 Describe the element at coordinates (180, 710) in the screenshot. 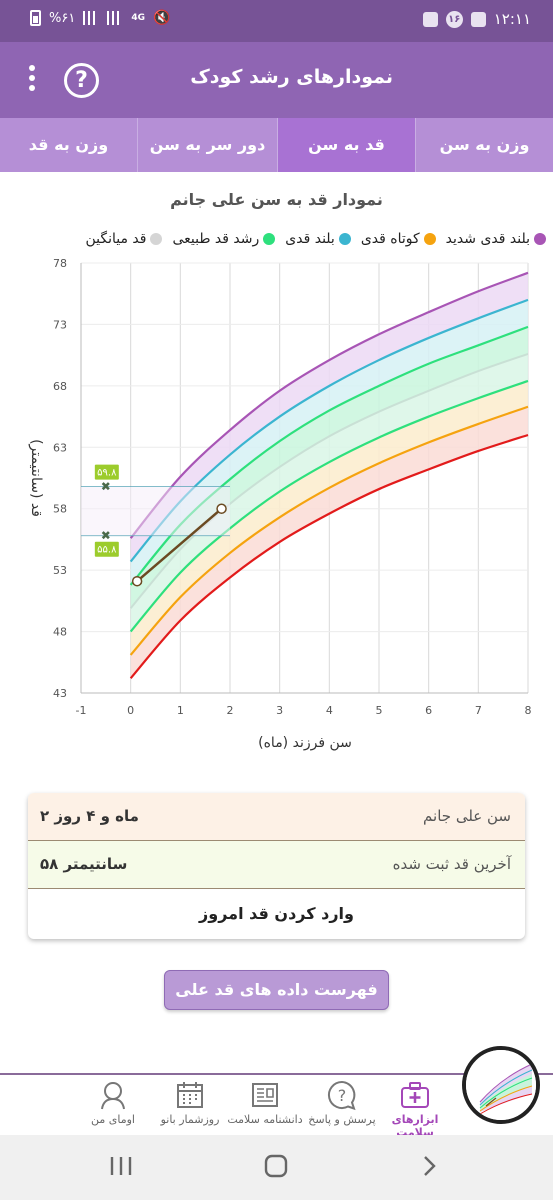

I see `x-tick-label: 1` at that location.